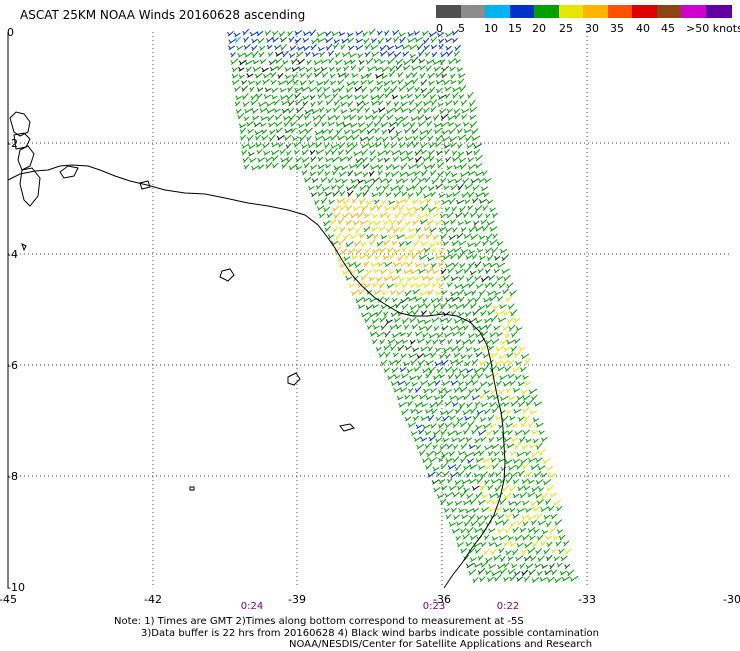 This screenshot has width=740, height=651. Describe the element at coordinates (566, 28) in the screenshot. I see `scale-label: 25` at that location.